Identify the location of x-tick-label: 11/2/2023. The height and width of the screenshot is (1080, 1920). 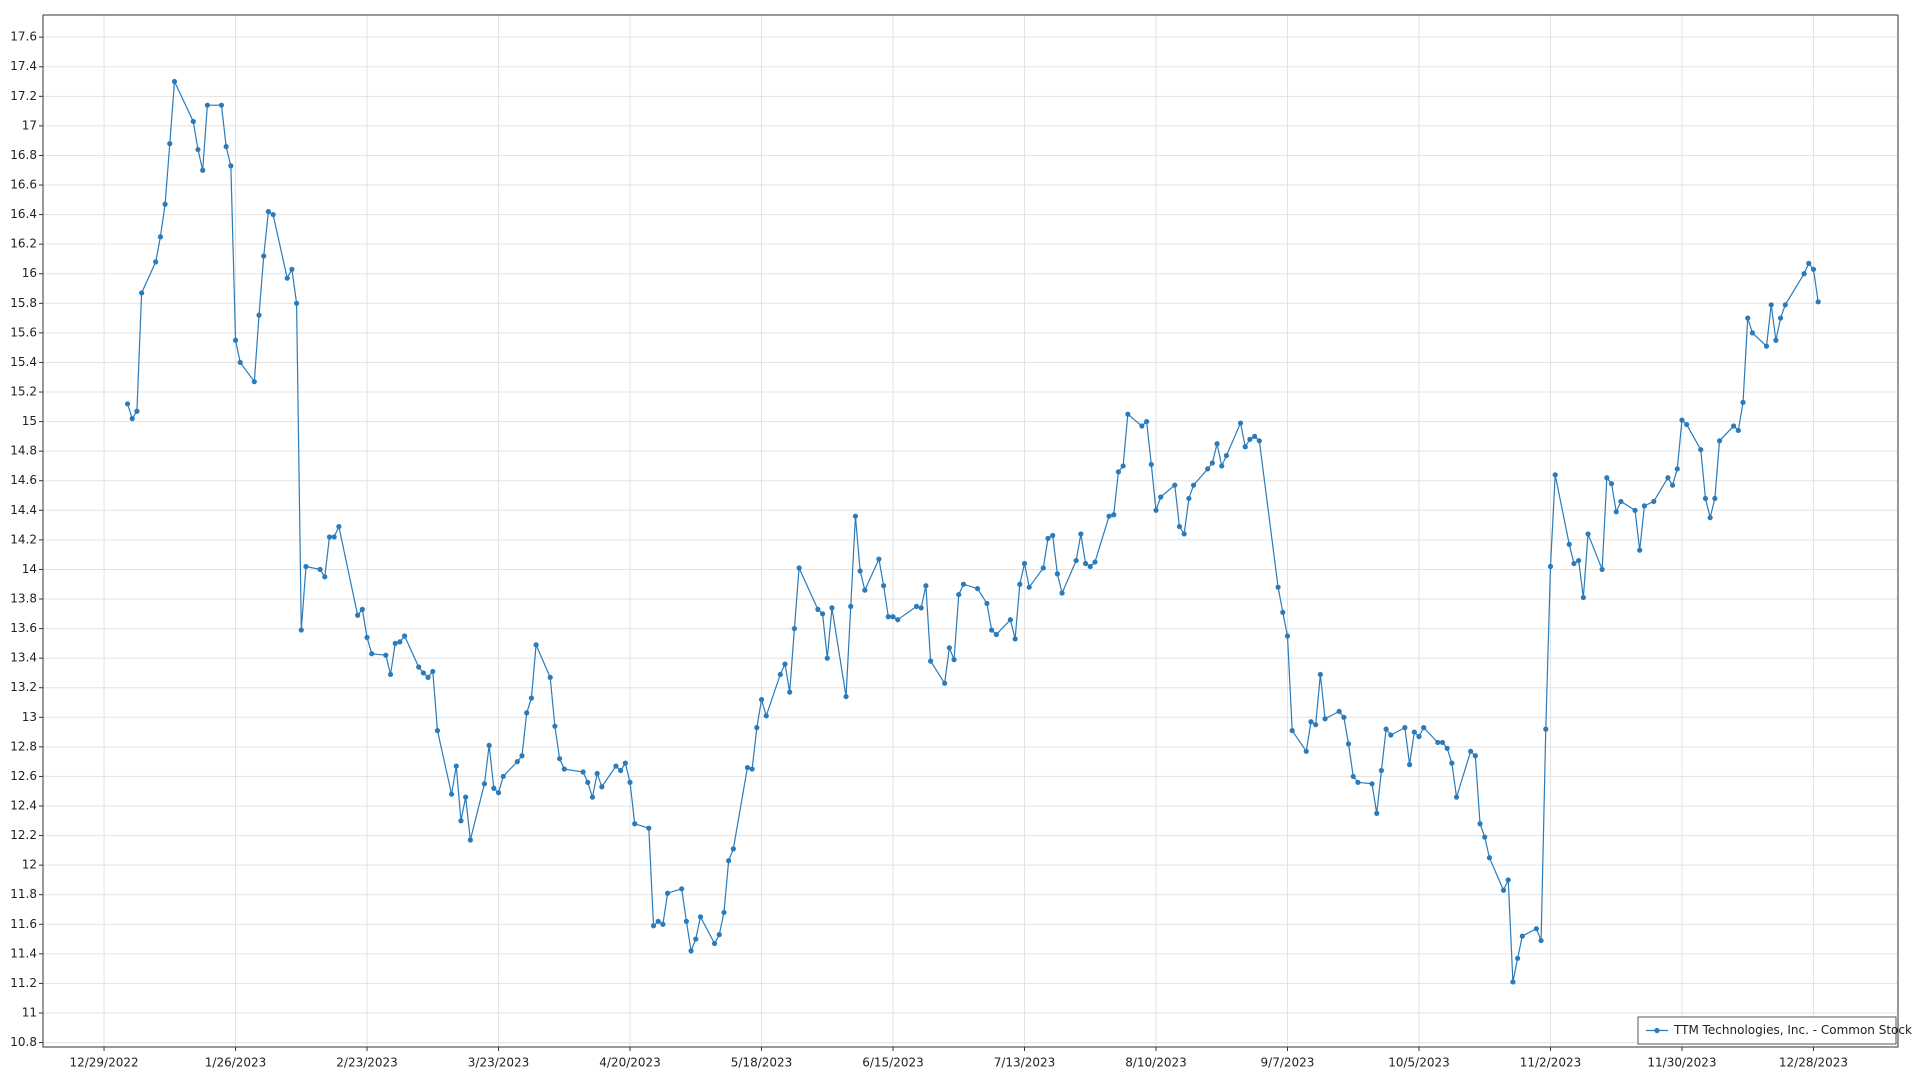
(1551, 1063).